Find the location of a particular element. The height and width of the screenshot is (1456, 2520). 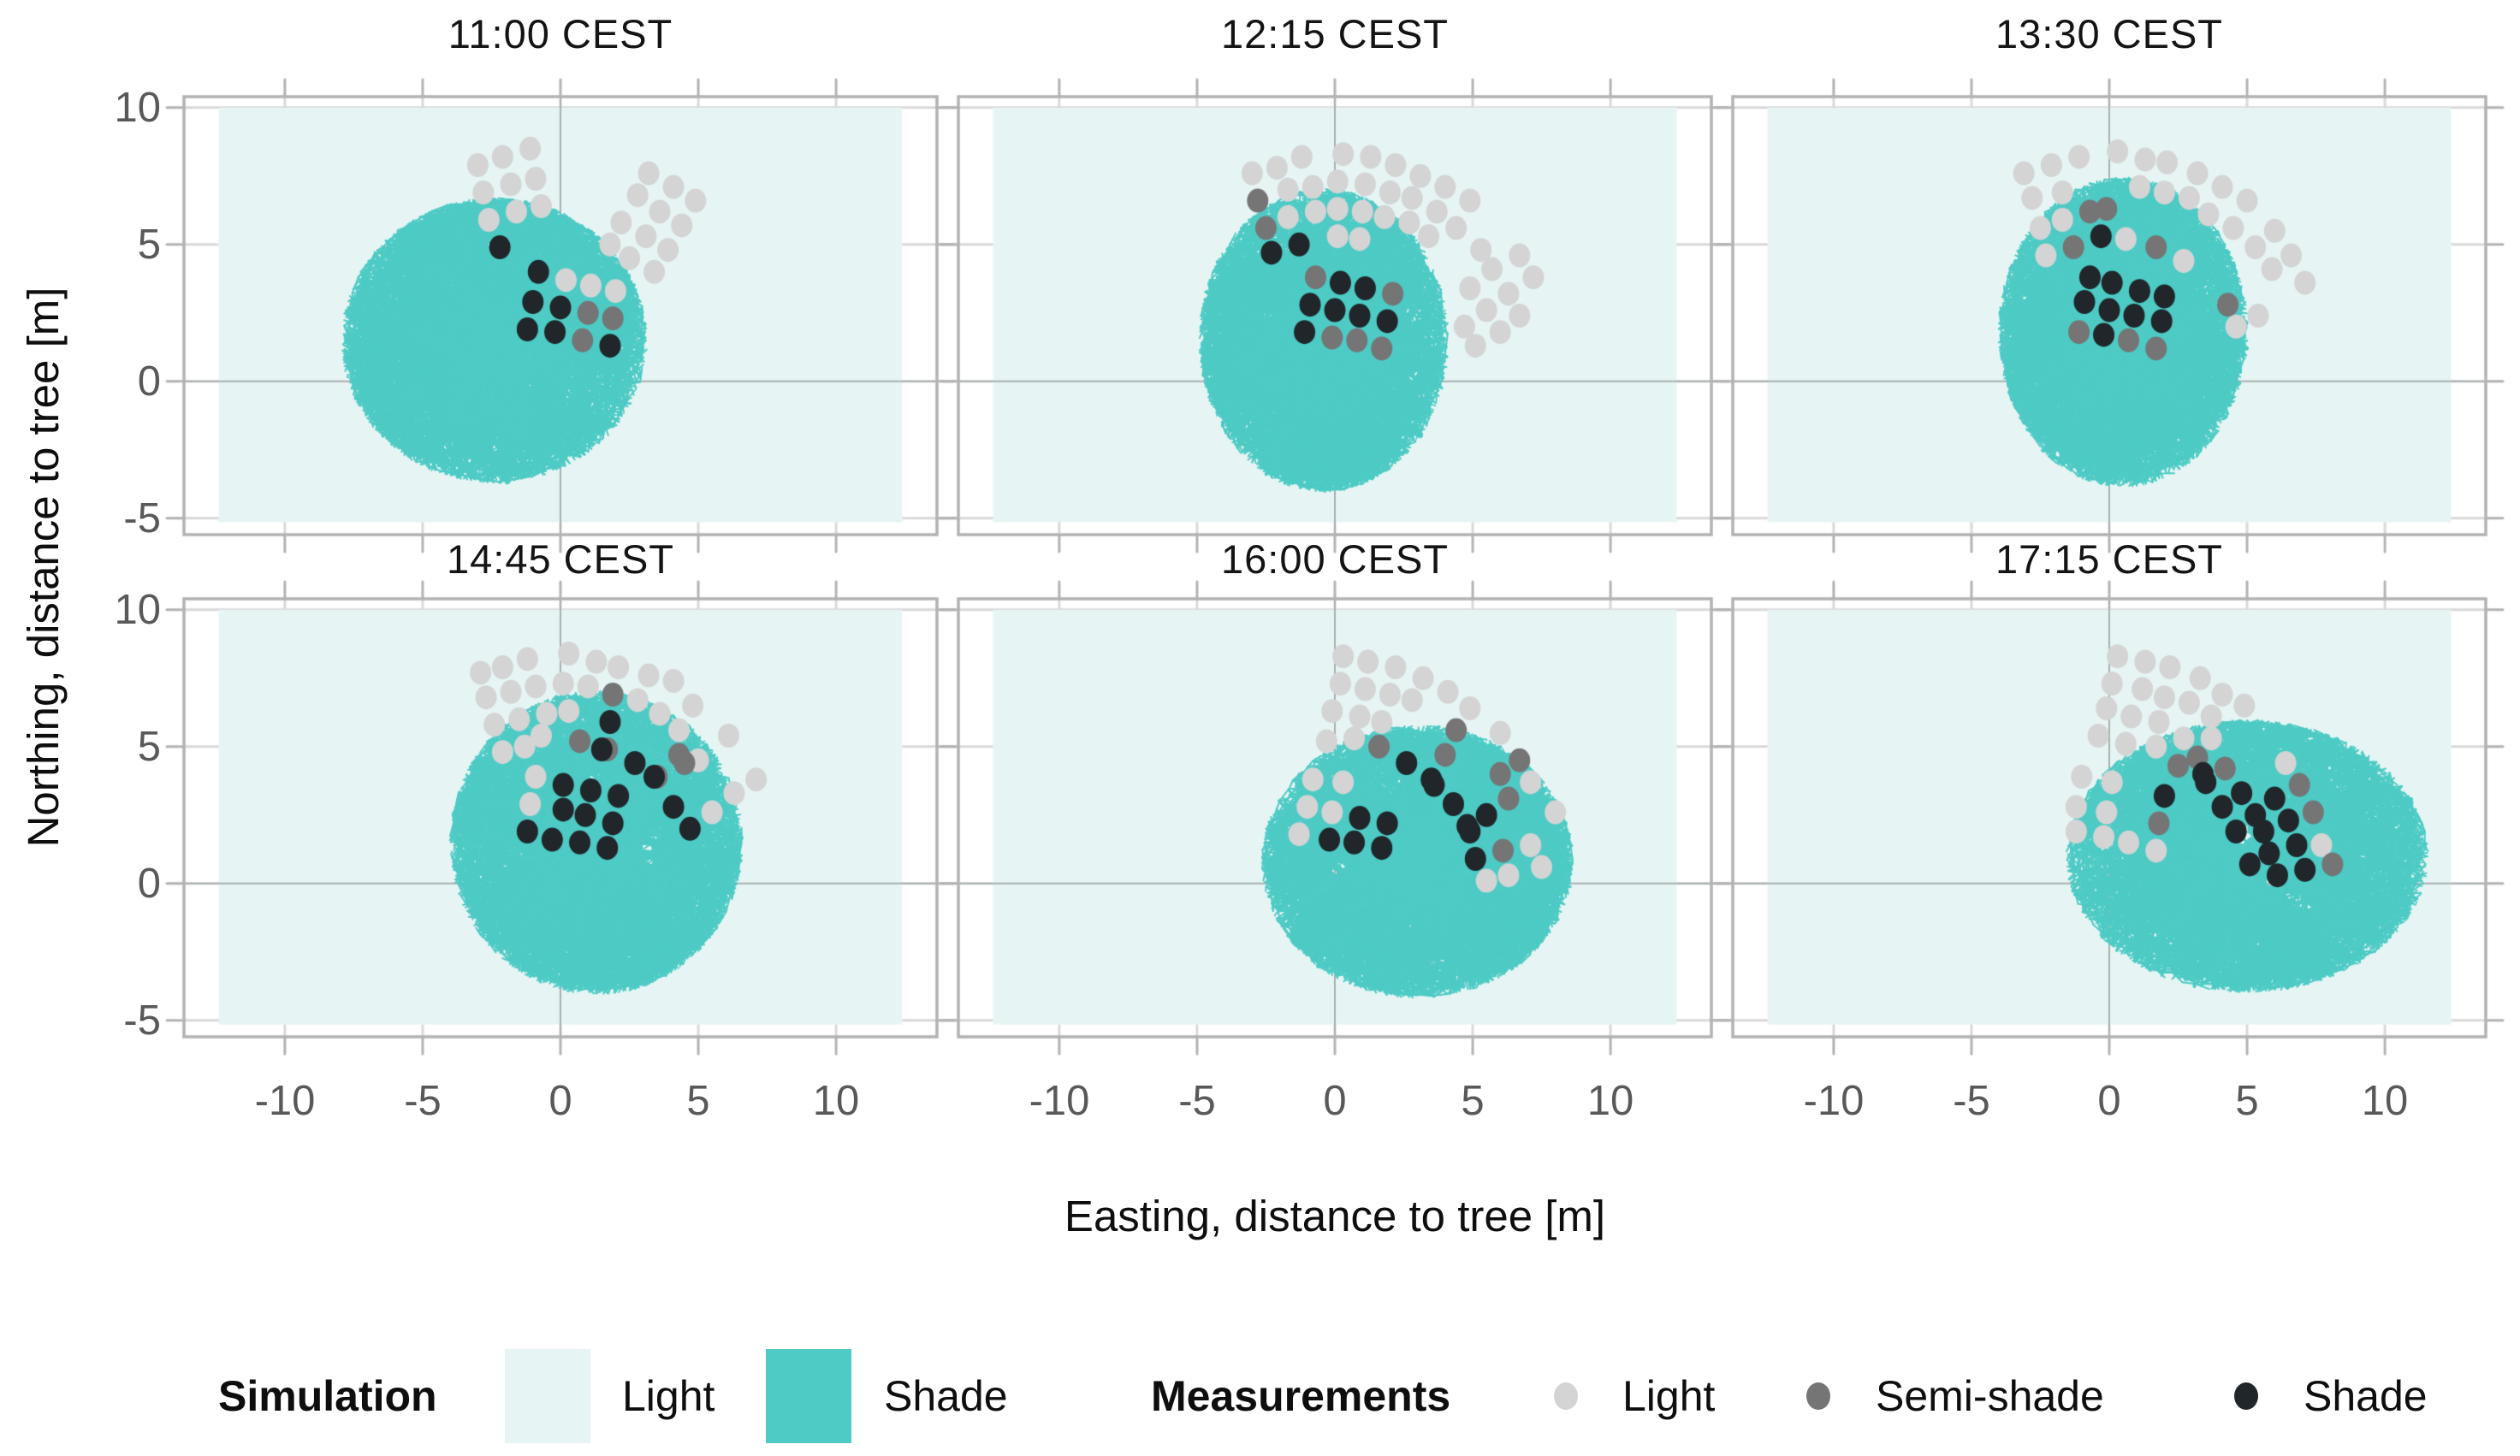

legend-dot-meas-light is located at coordinates (1566, 1396).